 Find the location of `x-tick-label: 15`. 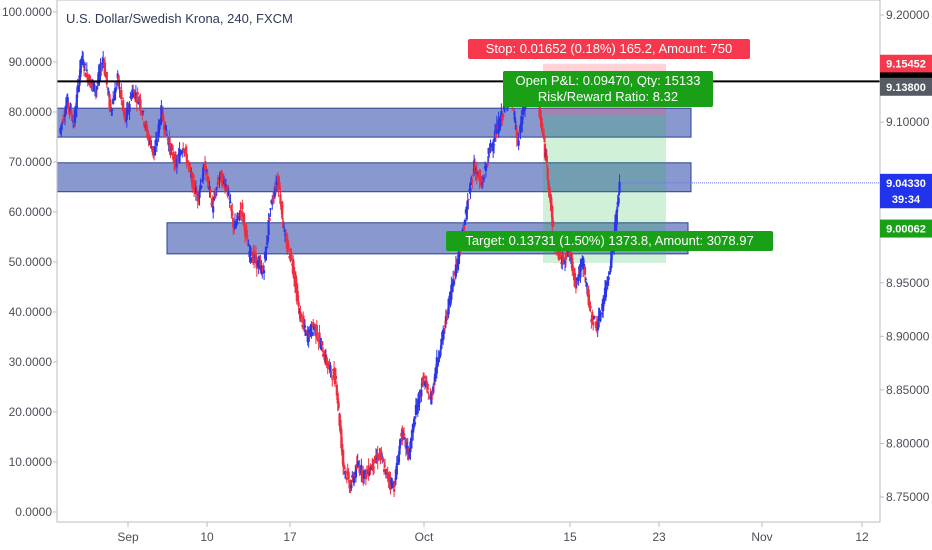

x-tick-label: 15 is located at coordinates (570, 537).